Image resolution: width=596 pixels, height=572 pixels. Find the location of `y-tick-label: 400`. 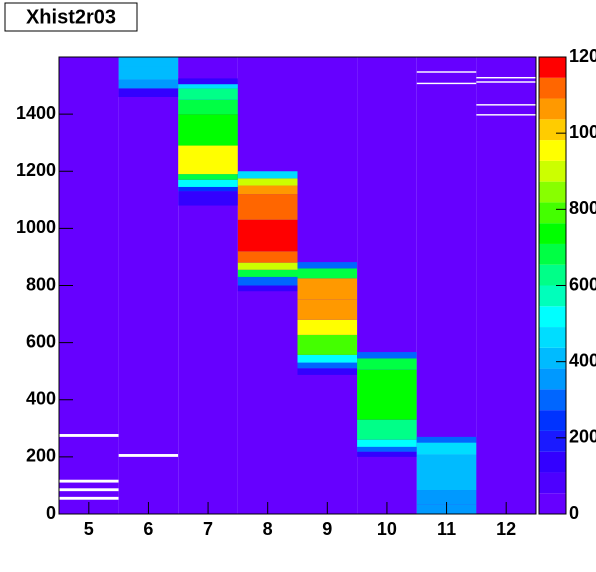

y-tick-label: 400 is located at coordinates (41, 399).